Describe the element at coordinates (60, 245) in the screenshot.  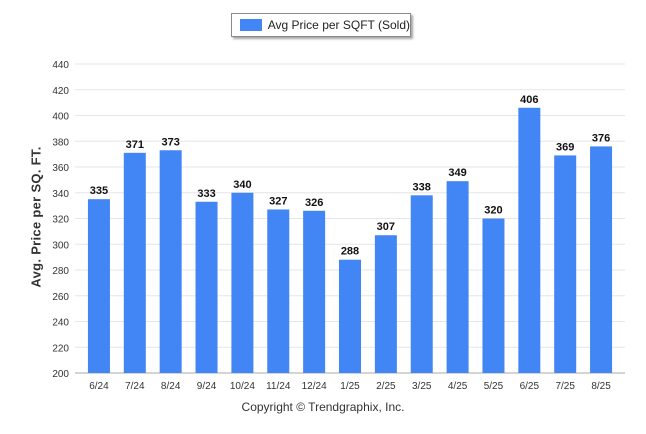
I see `y-tick-label: 300` at that location.